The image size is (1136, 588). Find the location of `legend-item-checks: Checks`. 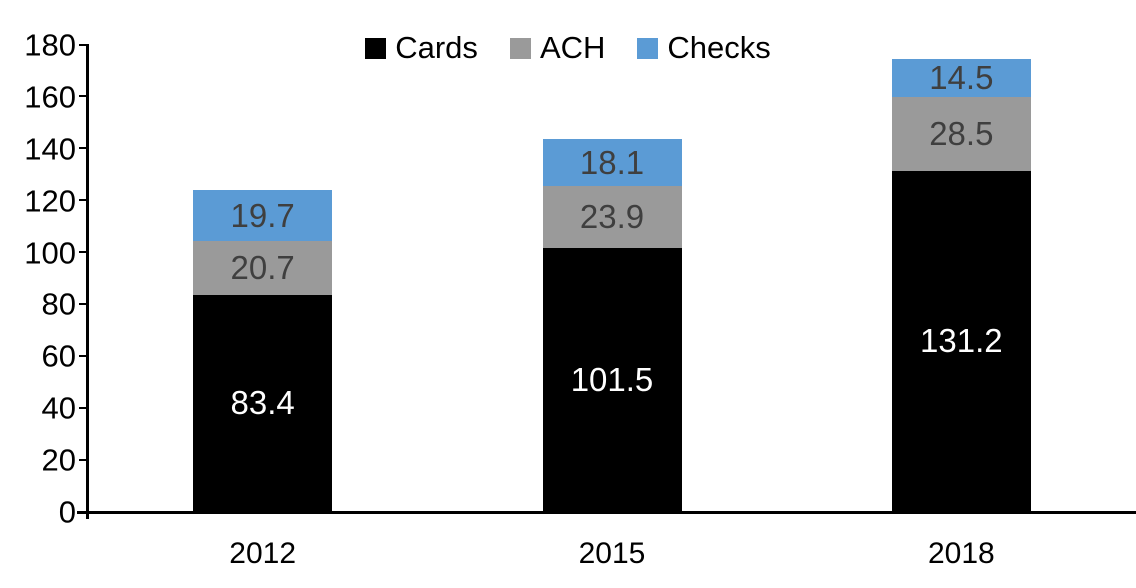

legend-item-checks: Checks is located at coordinates (704, 48).